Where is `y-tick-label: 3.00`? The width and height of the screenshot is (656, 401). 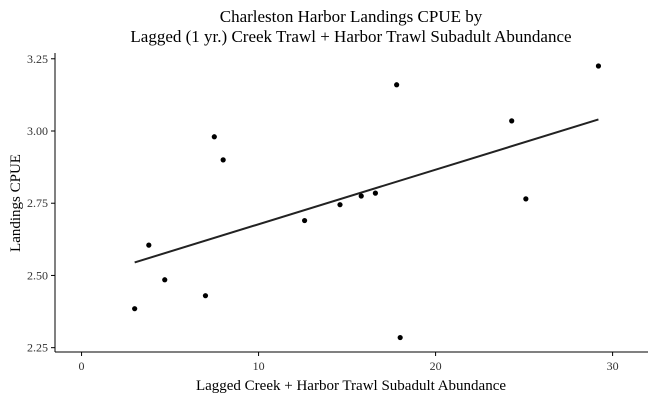 y-tick-label: 3.00 is located at coordinates (37, 131).